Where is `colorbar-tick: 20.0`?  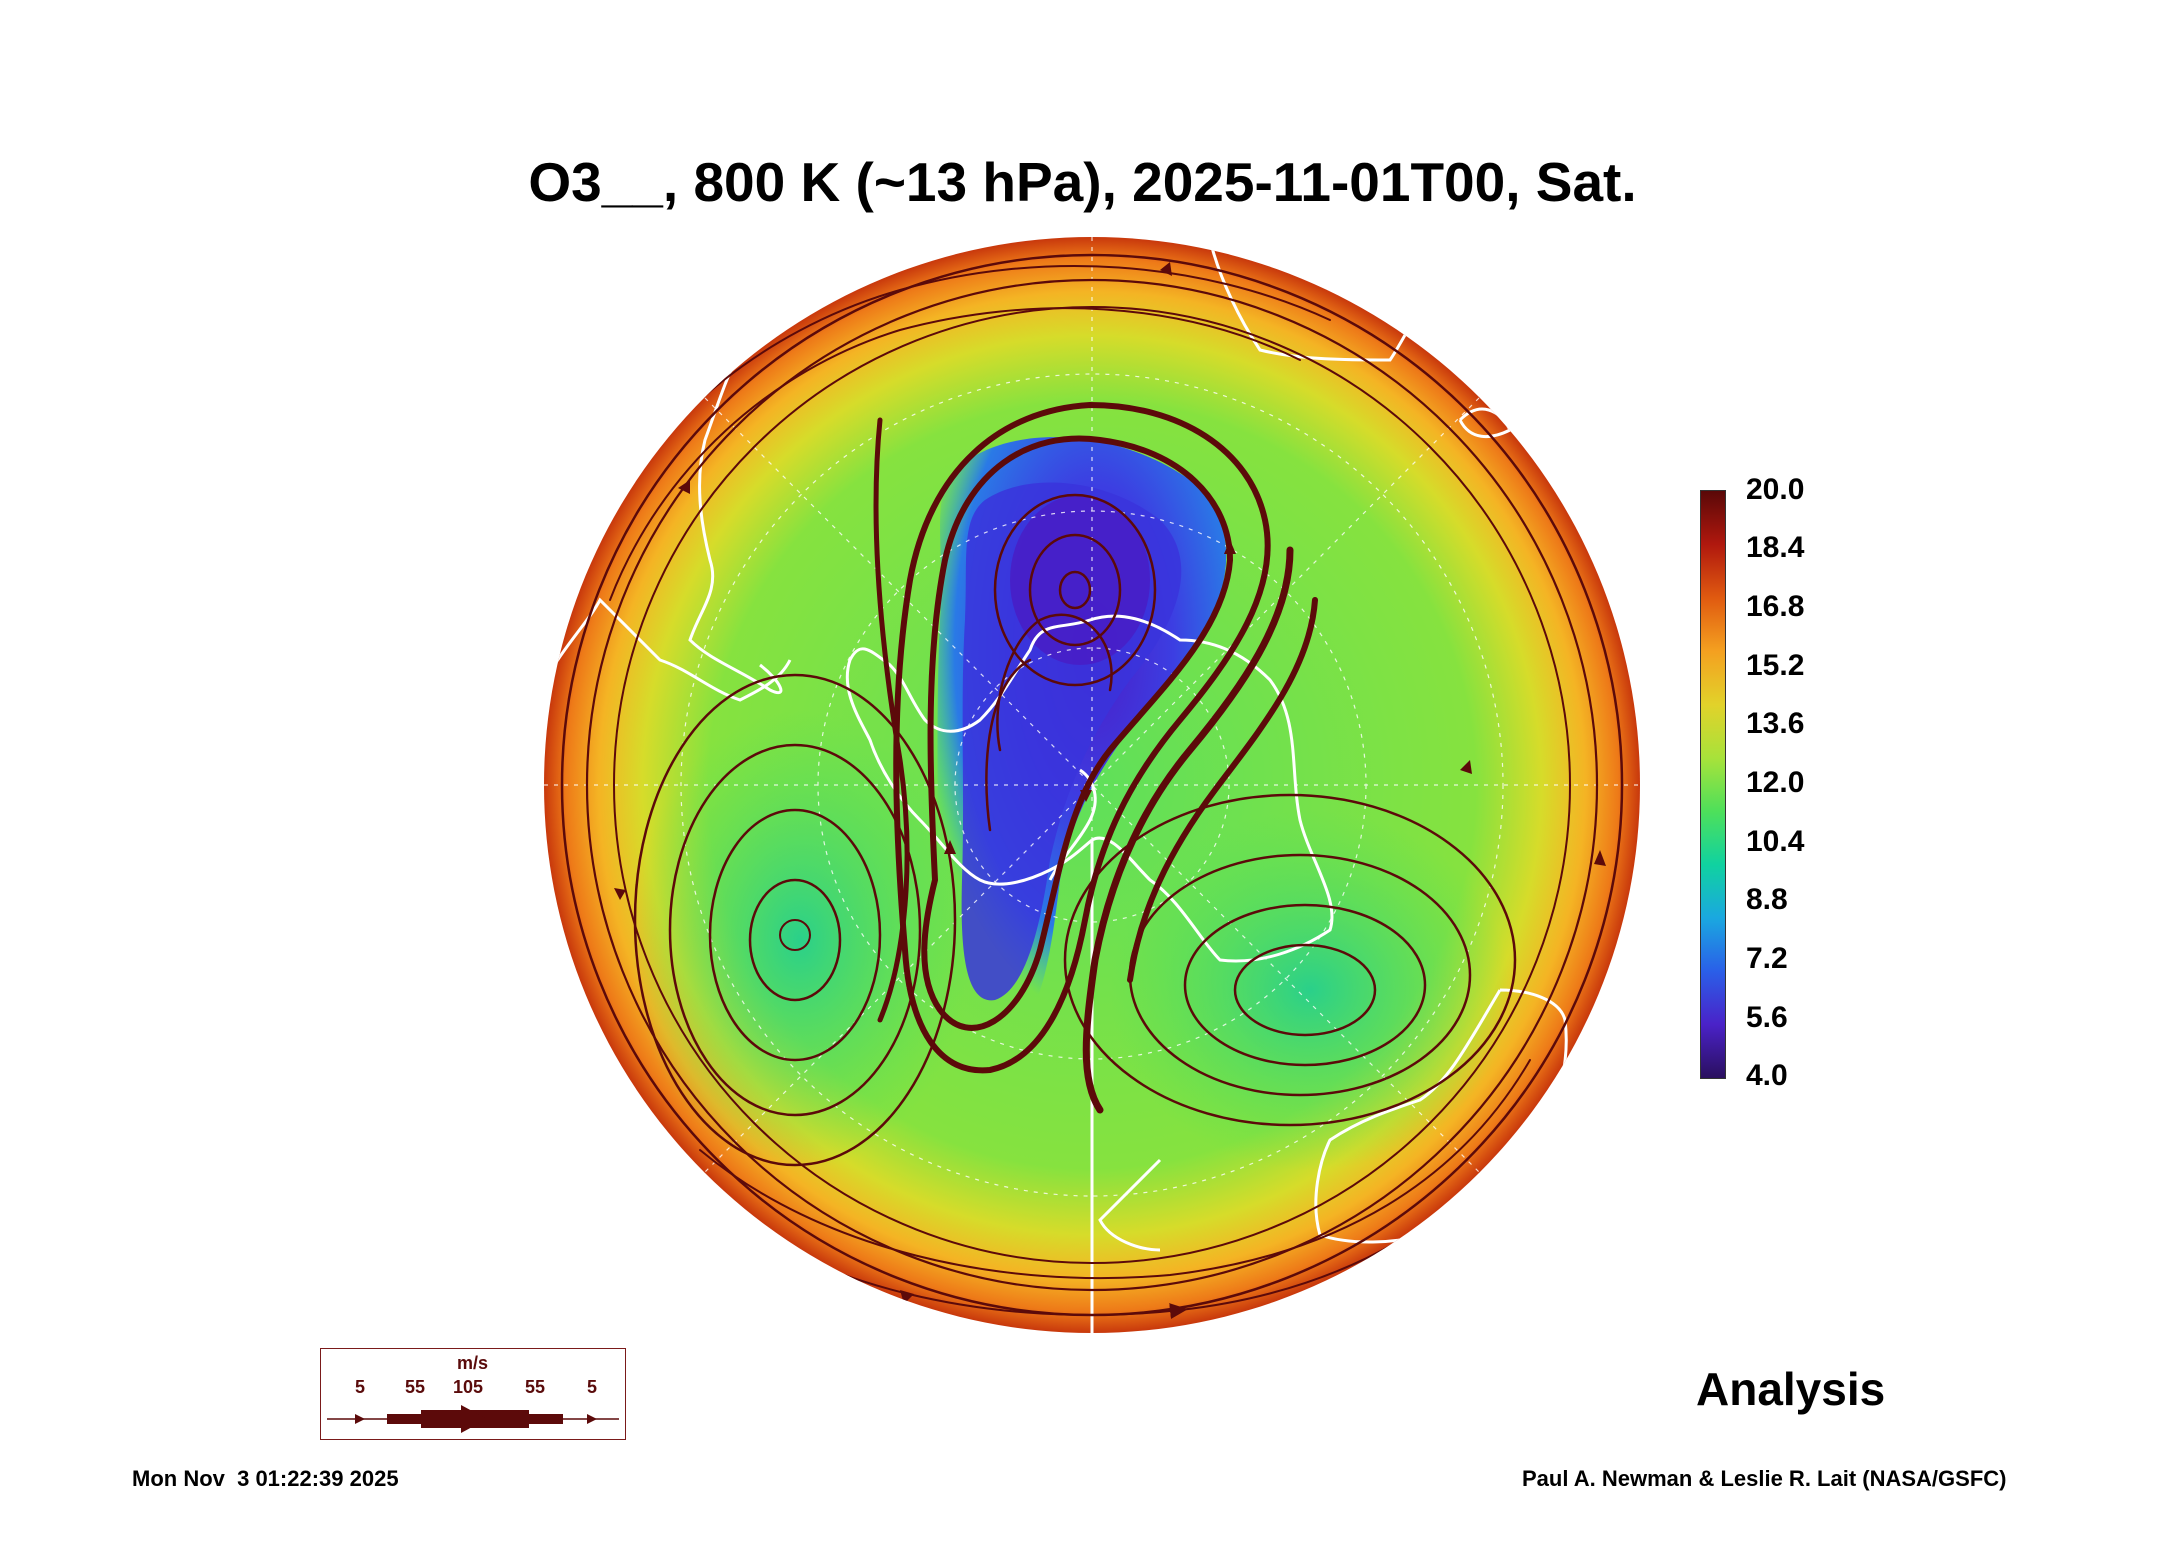
colorbar-tick: 20.0 is located at coordinates (1775, 489).